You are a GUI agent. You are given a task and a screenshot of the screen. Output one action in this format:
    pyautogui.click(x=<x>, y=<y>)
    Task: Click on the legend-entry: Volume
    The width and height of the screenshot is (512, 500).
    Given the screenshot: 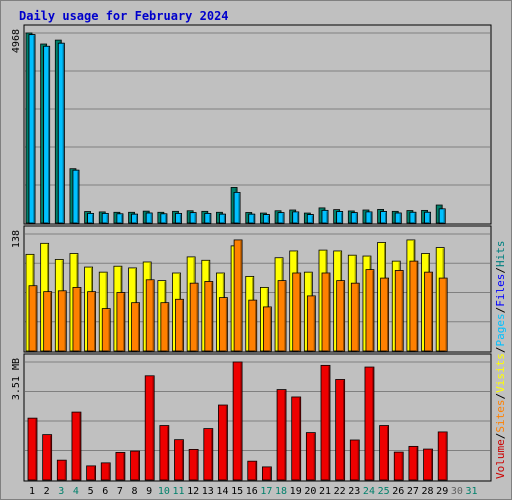 What is the action you would take?
    pyautogui.click(x=500, y=459)
    